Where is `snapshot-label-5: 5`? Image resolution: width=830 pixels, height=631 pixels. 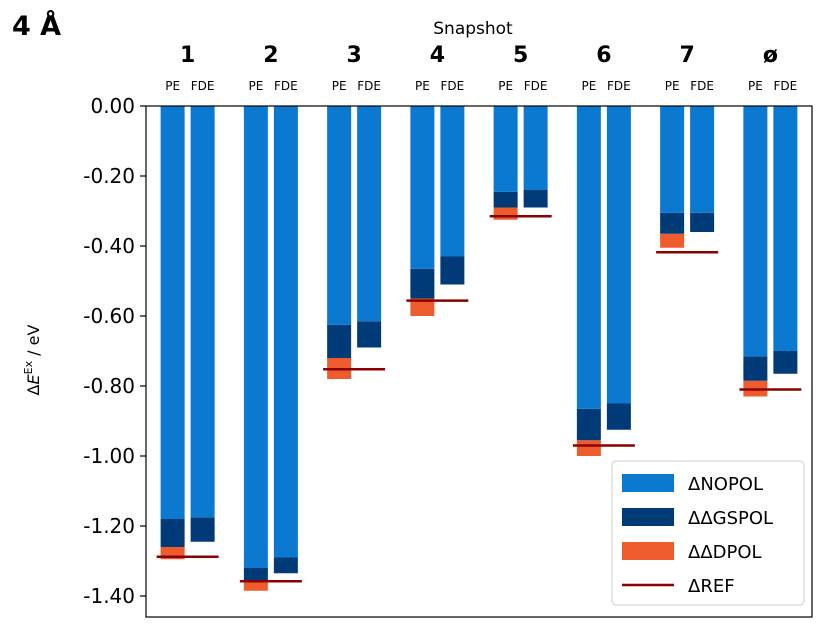 snapshot-label-5: 5 is located at coordinates (520, 55).